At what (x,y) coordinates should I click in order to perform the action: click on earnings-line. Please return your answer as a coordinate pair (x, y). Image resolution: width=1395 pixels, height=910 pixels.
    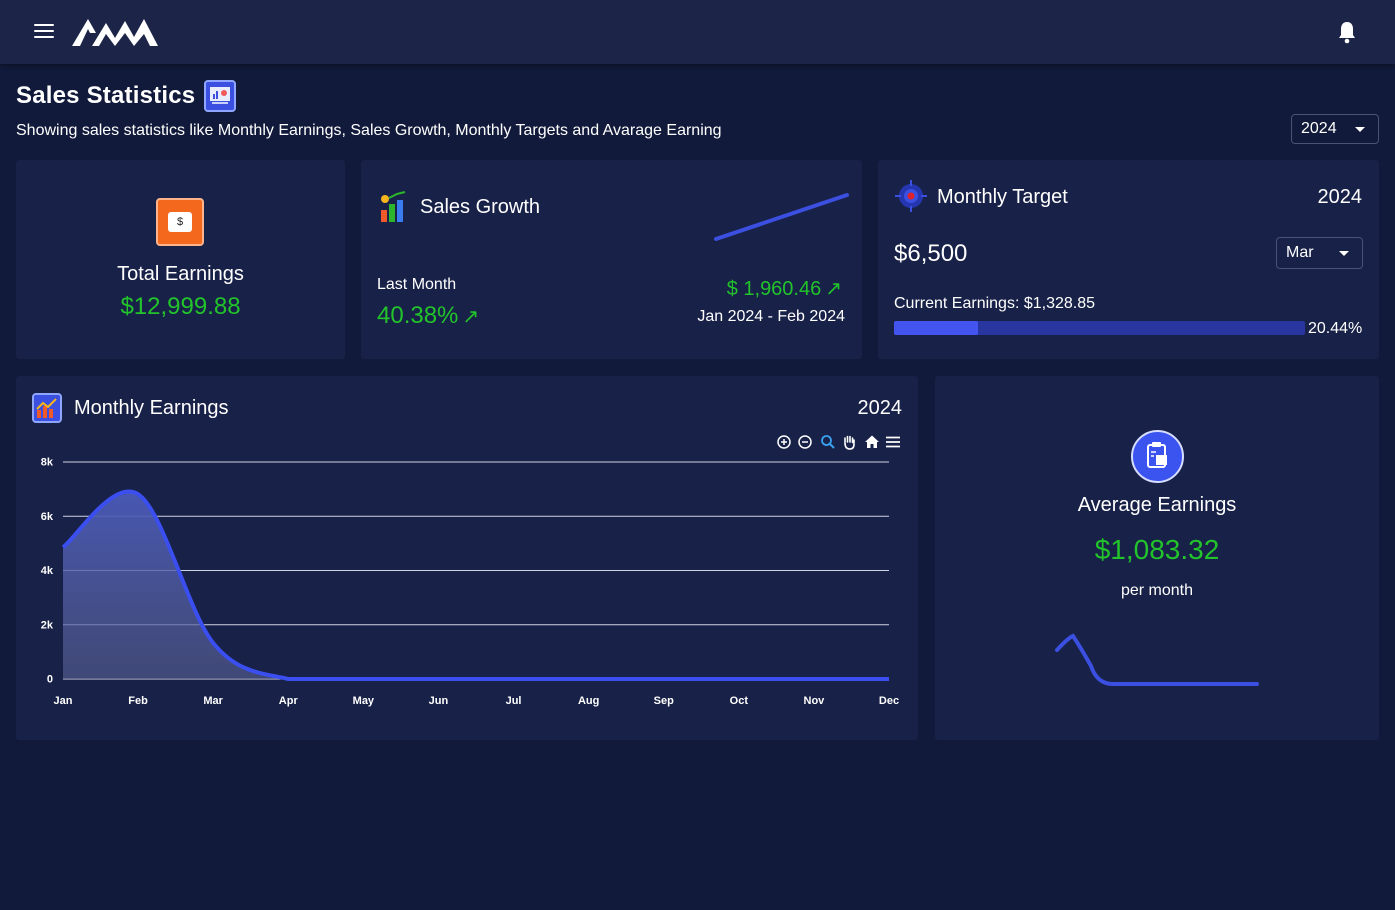
    Looking at the image, I should click on (475, 585).